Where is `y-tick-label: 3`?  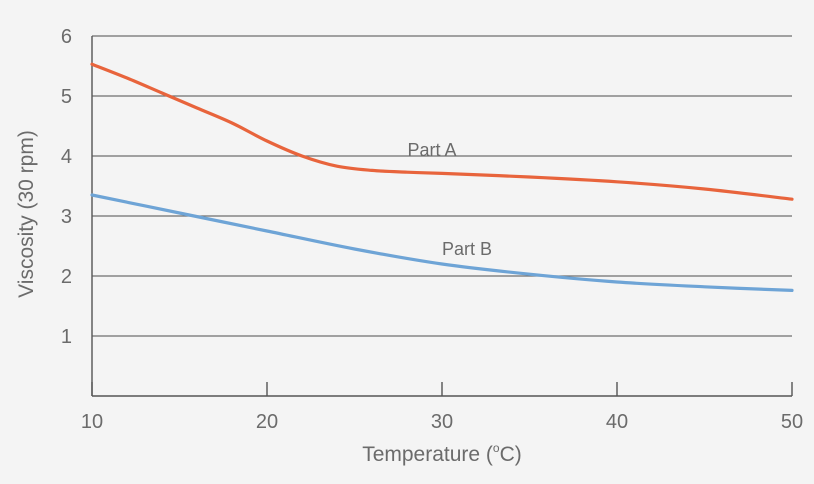
y-tick-label: 3 is located at coordinates (66, 217).